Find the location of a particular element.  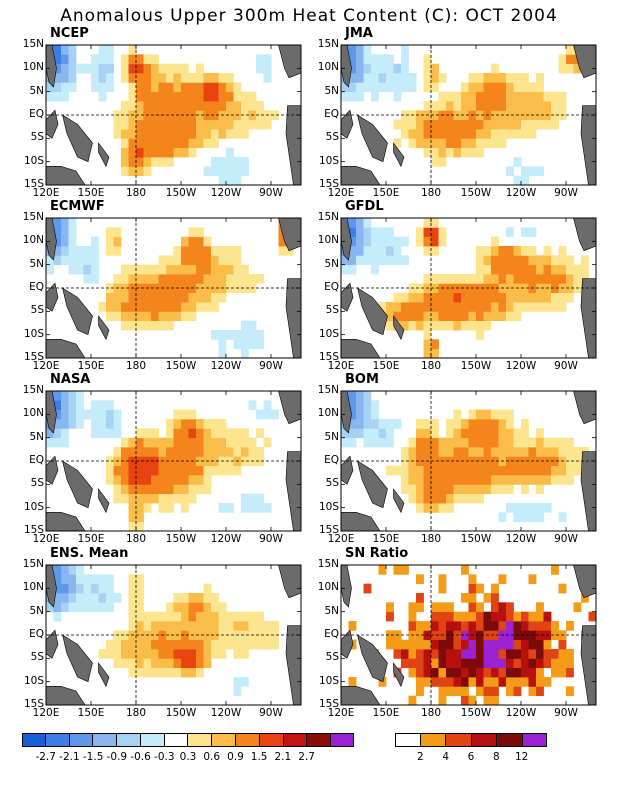

y-tick-label: 10N is located at coordinates (328, 240).